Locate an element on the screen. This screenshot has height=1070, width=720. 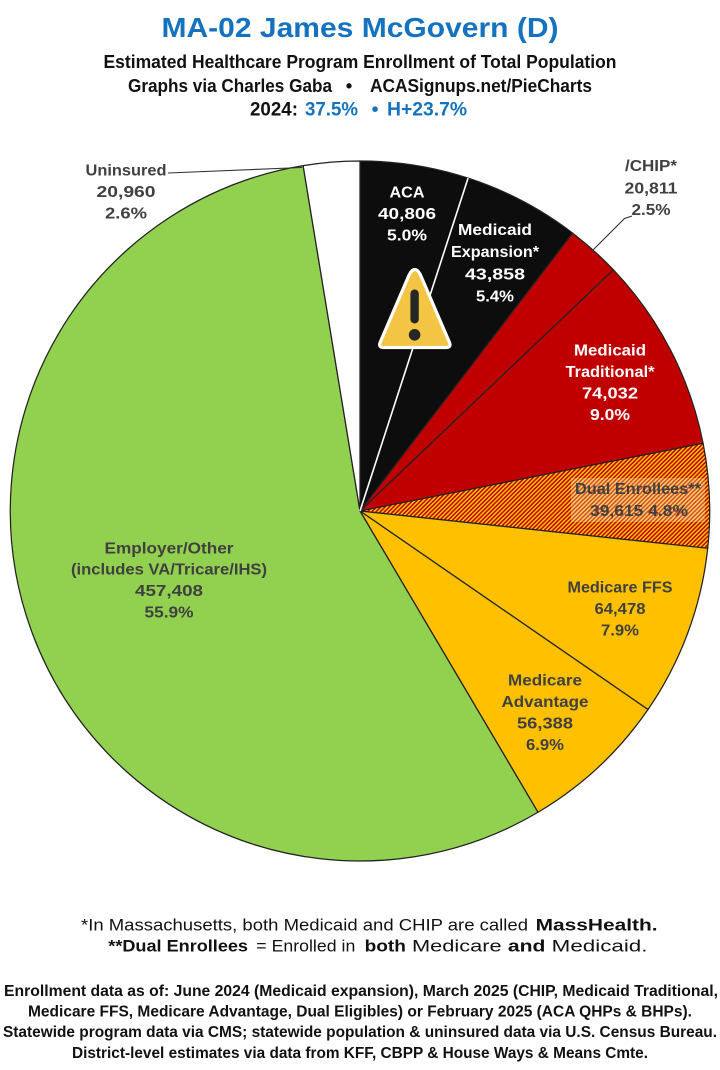
svg-text: 6.9% is located at coordinates (545, 745).